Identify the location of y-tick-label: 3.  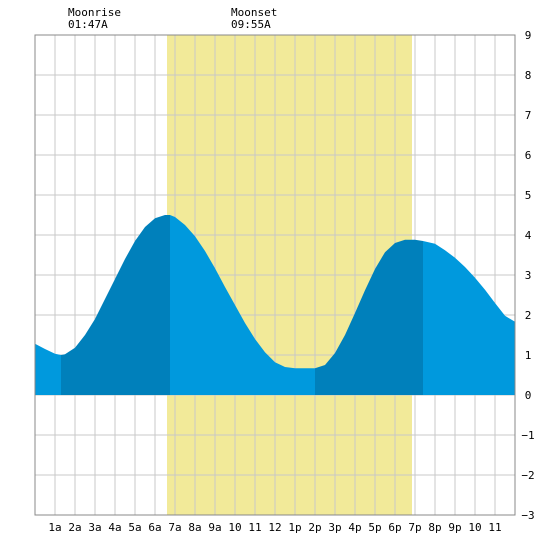
(528, 275).